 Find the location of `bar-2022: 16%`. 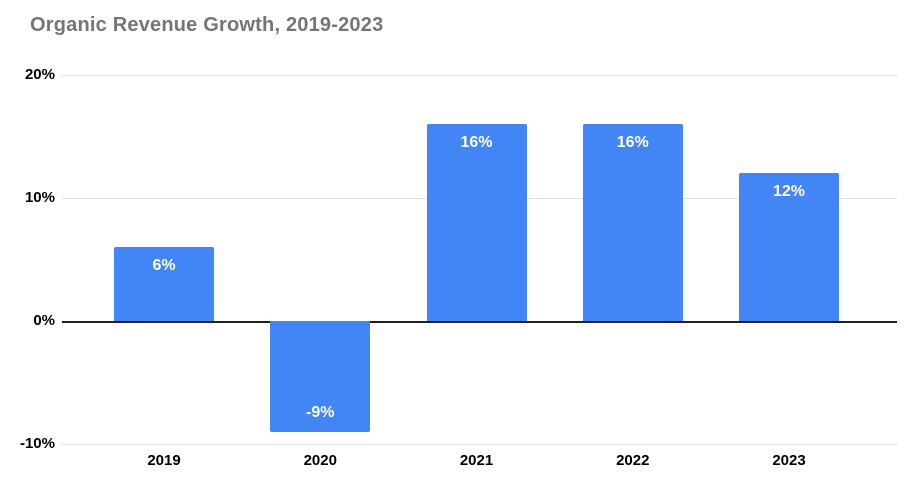

bar-2022: 16% is located at coordinates (632, 222).